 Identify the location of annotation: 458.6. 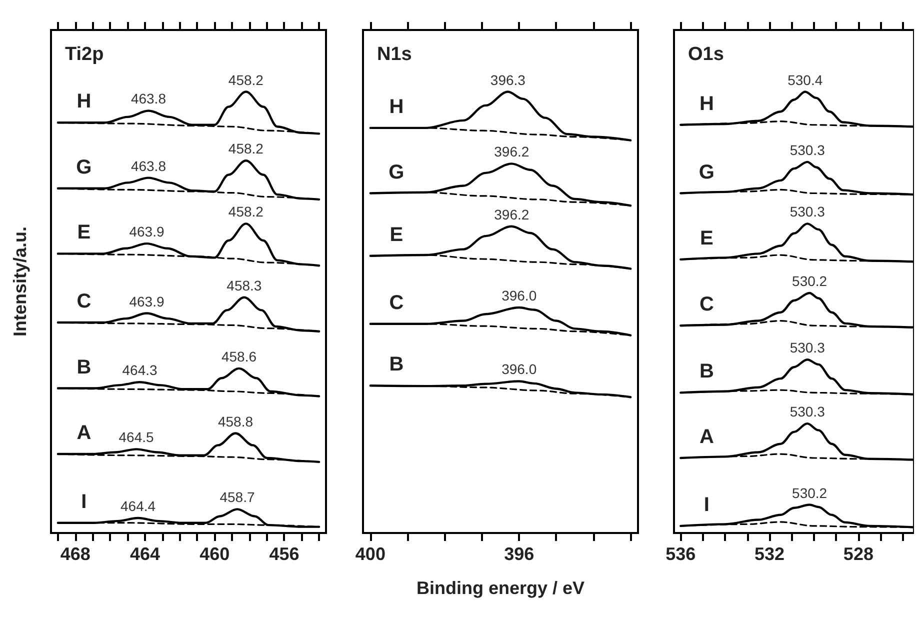
(239, 356).